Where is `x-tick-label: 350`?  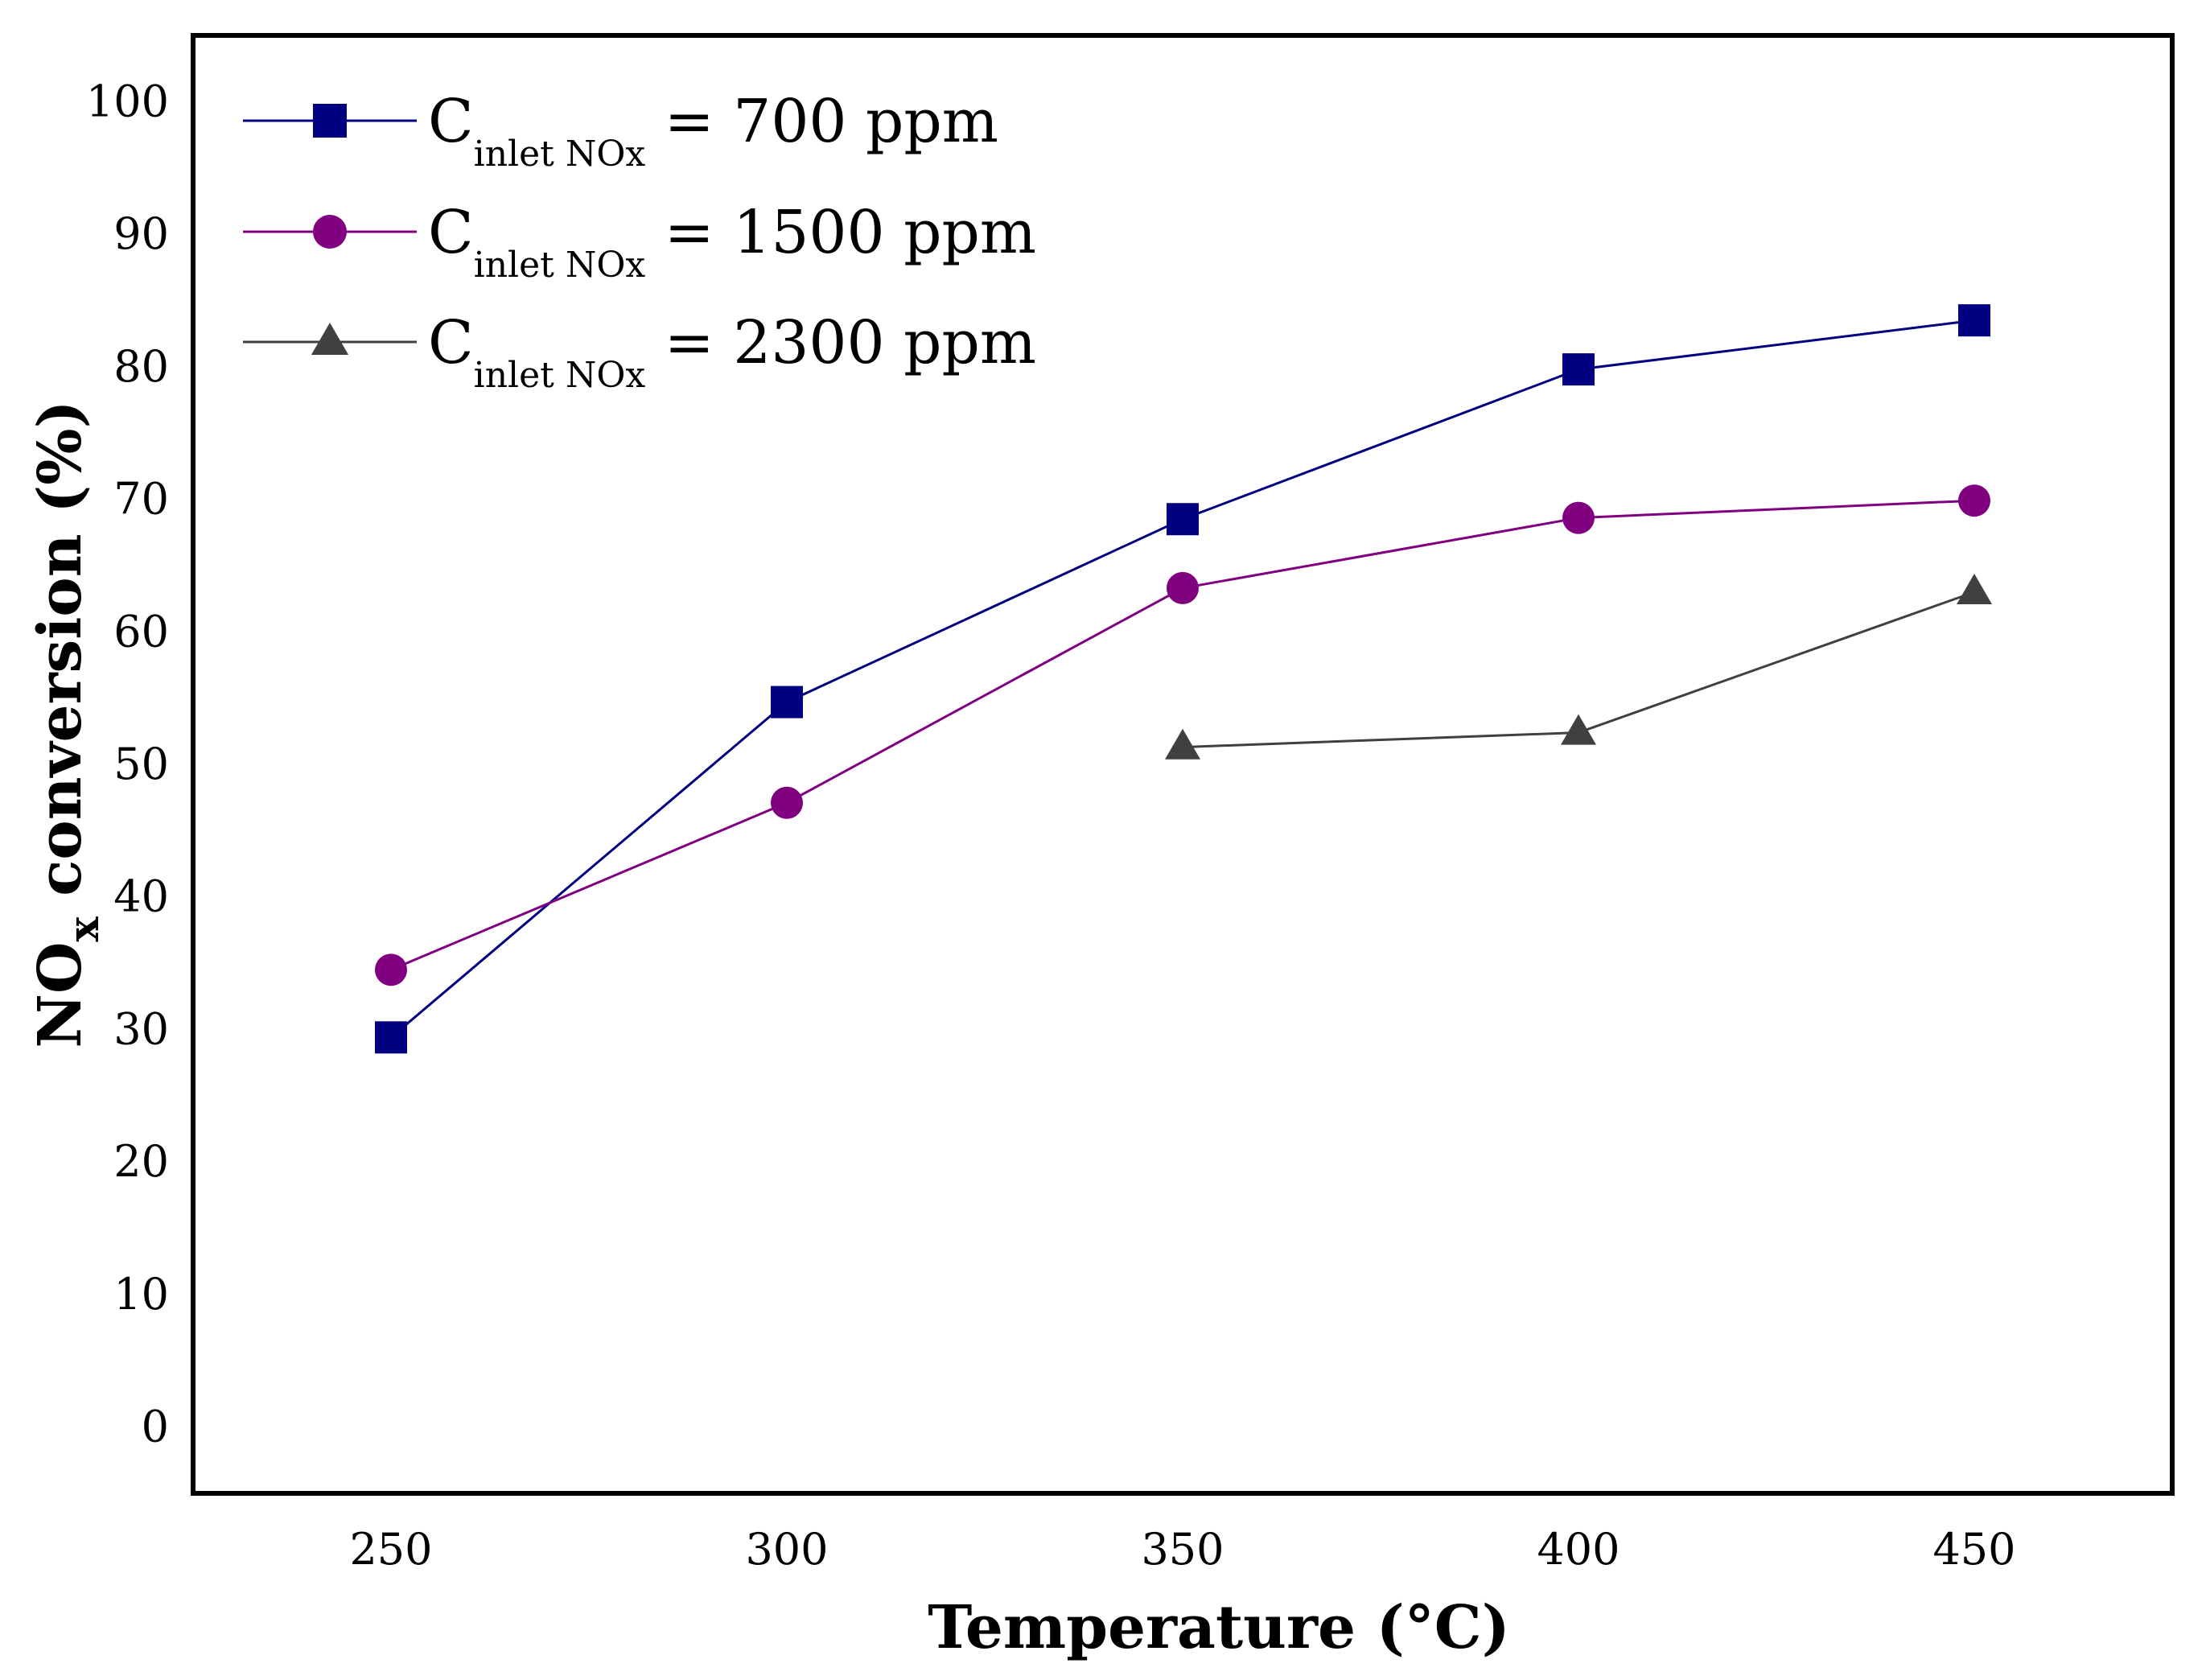 x-tick-label: 350 is located at coordinates (1182, 1549).